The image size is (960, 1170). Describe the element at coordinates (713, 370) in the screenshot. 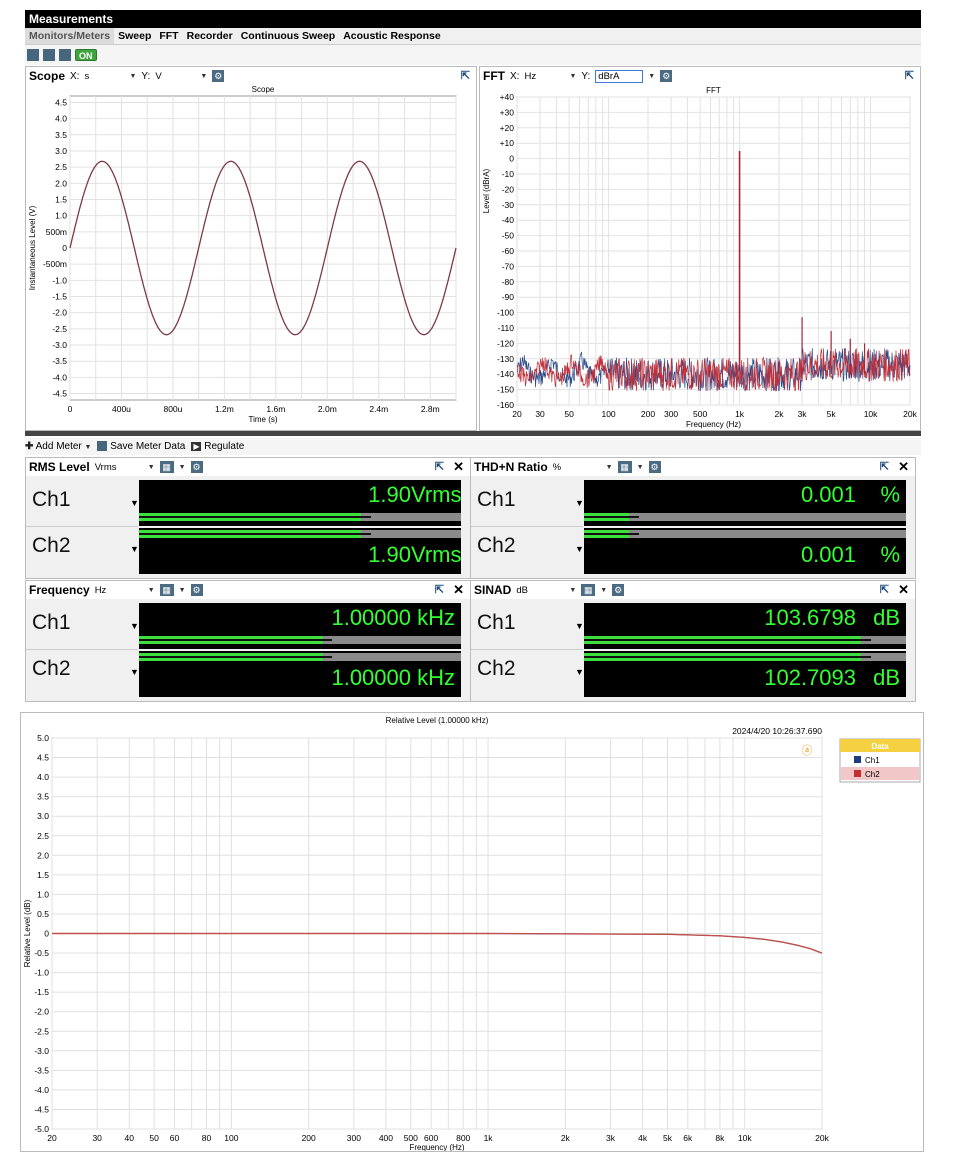

I see `fft-trace-ch2` at that location.